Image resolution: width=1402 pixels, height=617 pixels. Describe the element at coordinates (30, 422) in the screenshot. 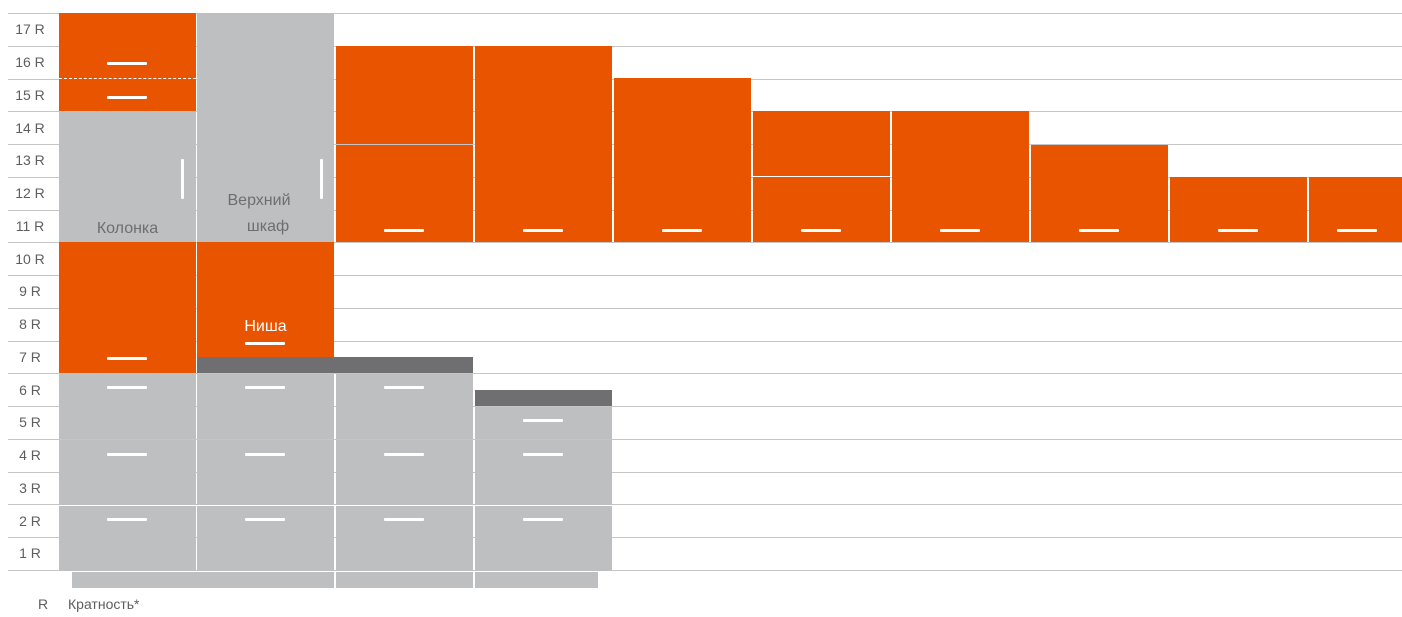

I see `row-label: 5 R` at that location.